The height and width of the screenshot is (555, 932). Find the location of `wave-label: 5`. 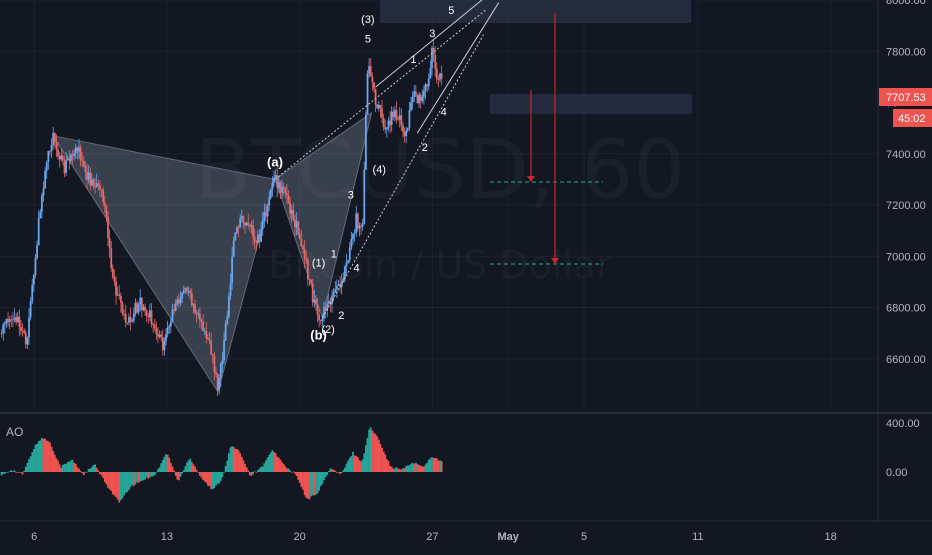

wave-label: 5 is located at coordinates (451, 11).